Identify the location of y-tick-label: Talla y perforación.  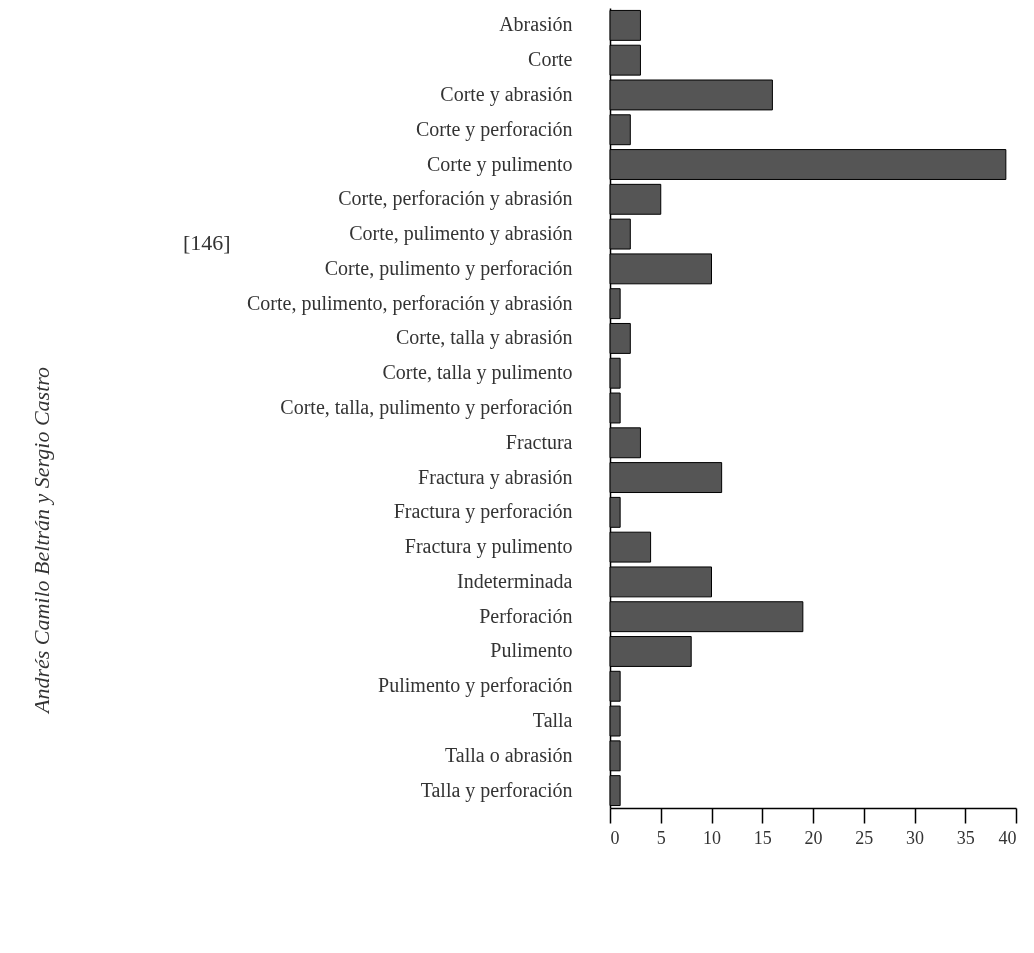
(496, 790).